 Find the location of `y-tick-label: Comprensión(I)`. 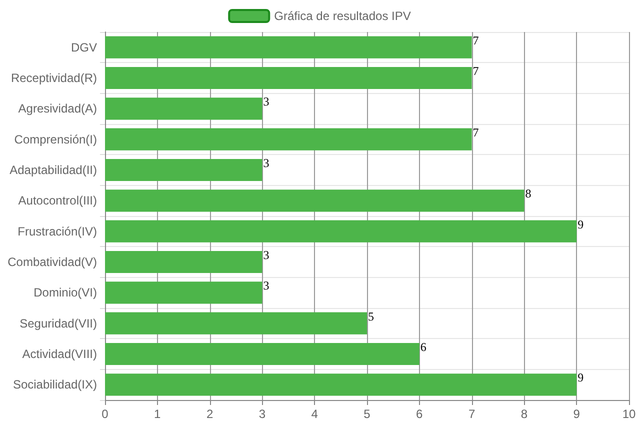

y-tick-label: Comprensión(I) is located at coordinates (55, 139).